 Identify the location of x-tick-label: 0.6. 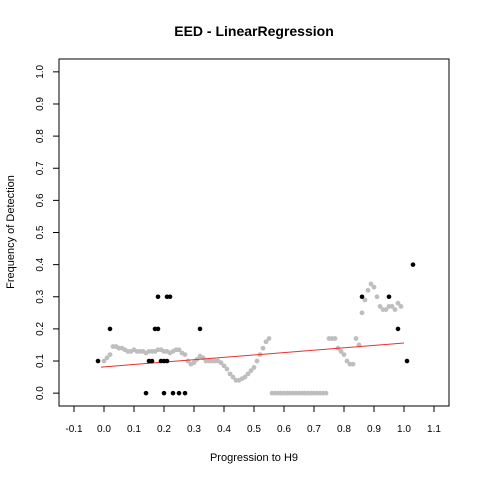
(284, 429).